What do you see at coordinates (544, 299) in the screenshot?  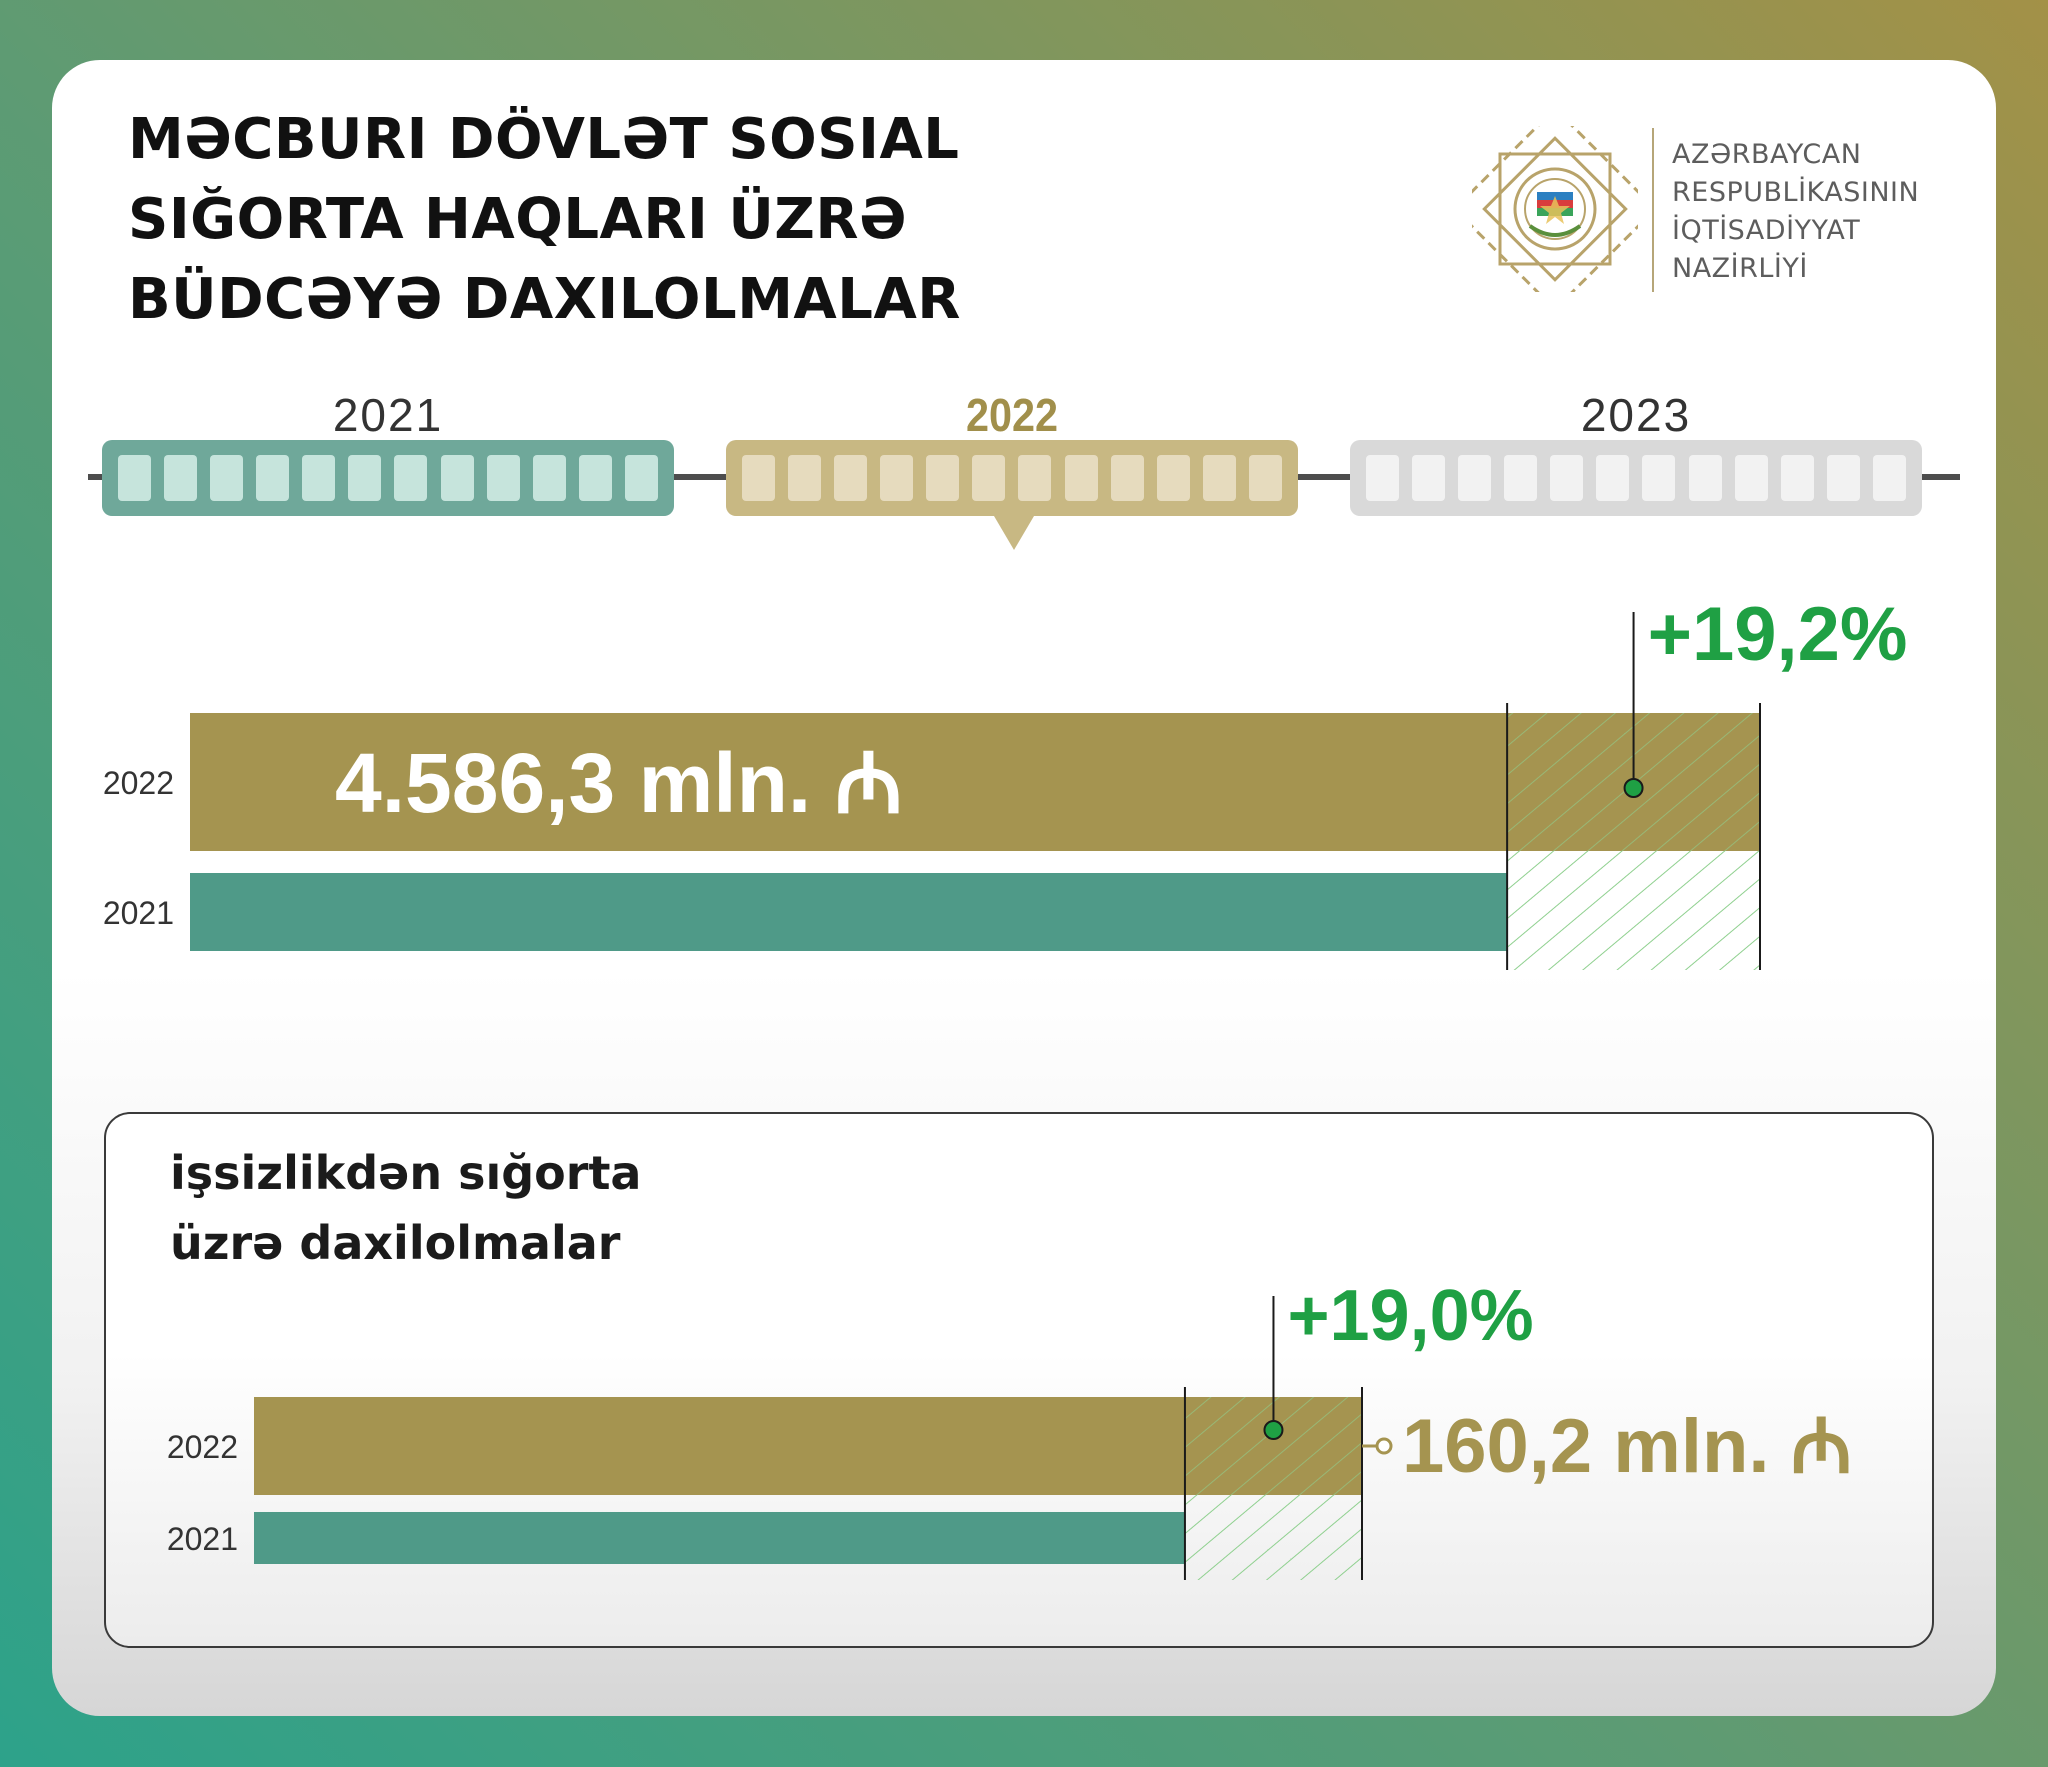 I see `title-line: büdcəyə daxilolmalar` at bounding box center [544, 299].